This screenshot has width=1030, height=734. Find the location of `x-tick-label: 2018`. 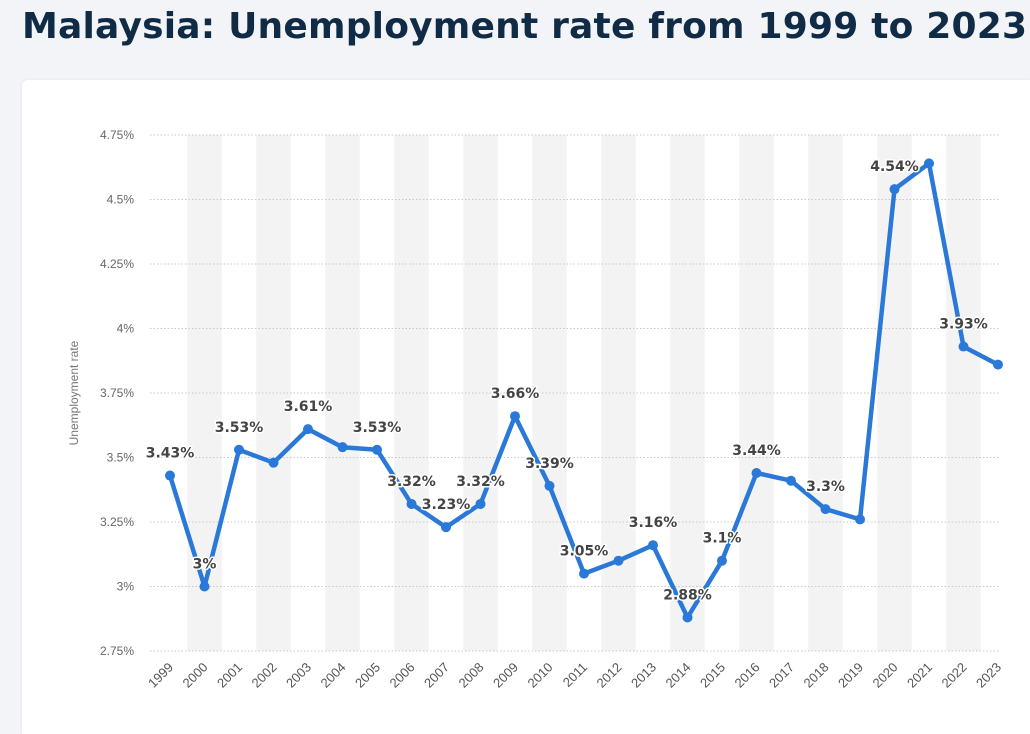

x-tick-label: 2018 is located at coordinates (816, 675).